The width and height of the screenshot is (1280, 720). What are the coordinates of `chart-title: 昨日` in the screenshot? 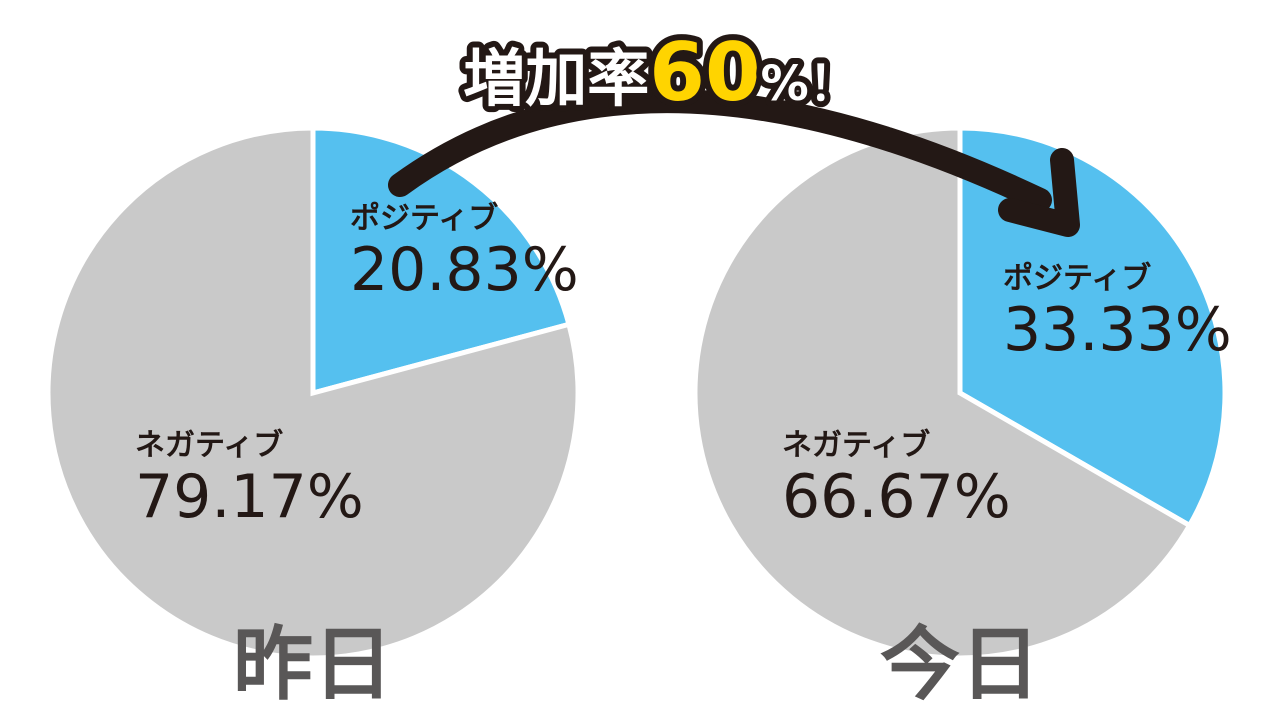 It's located at (313, 664).